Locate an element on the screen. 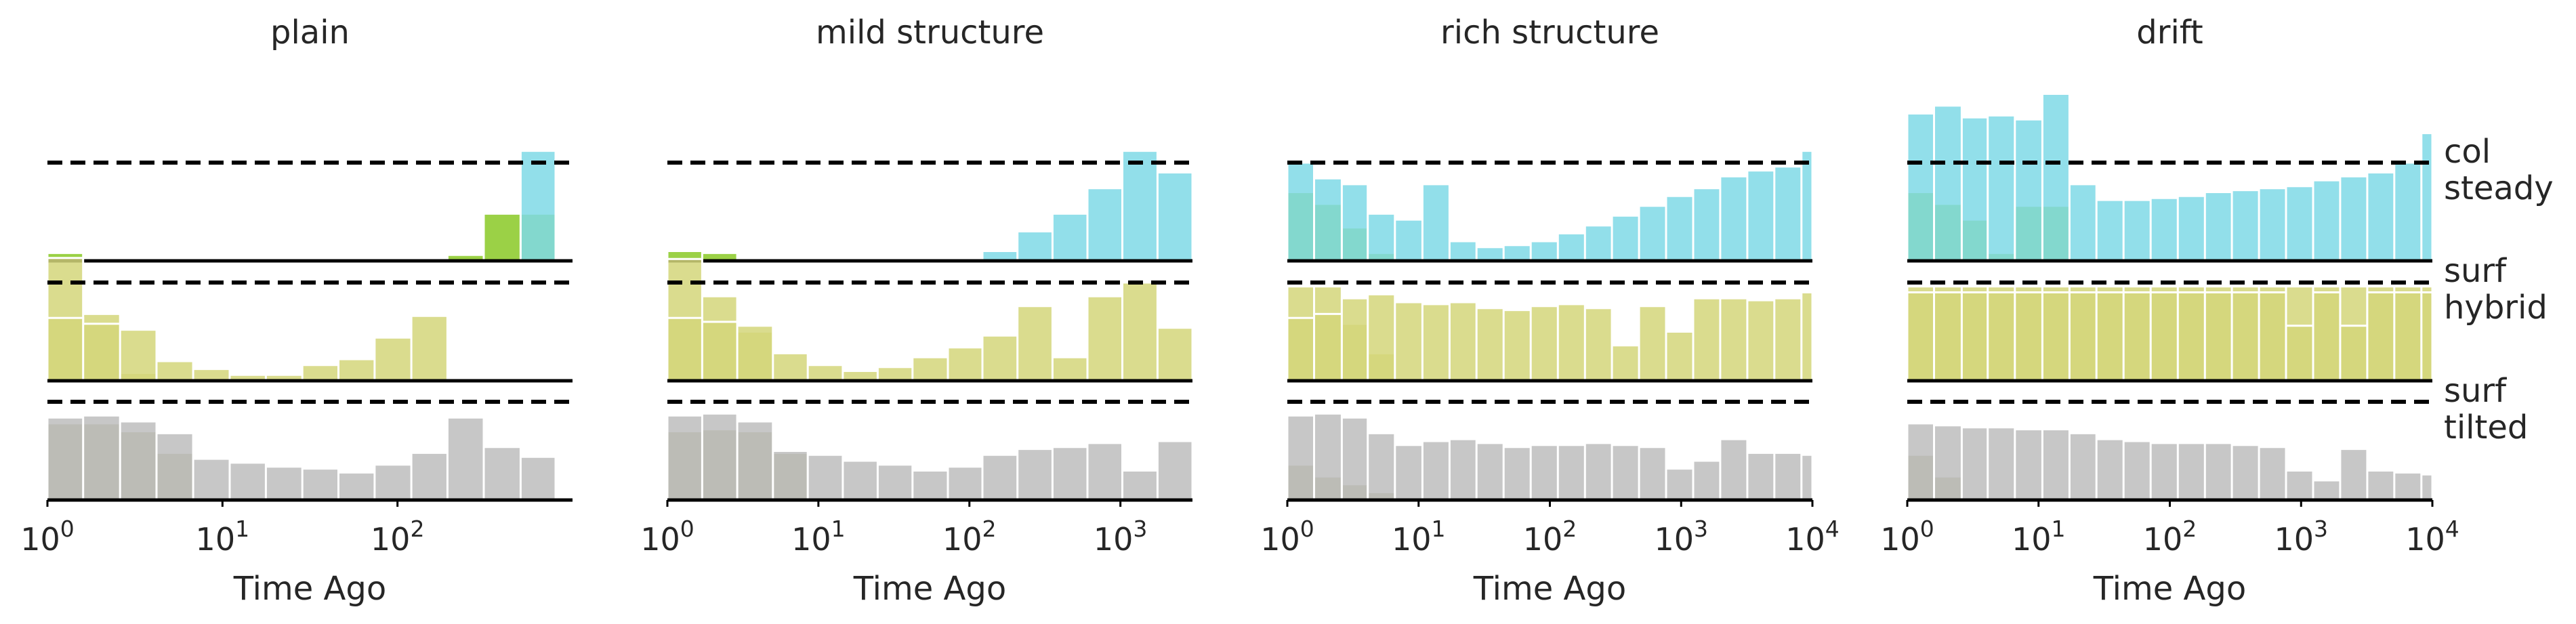 The width and height of the screenshot is (2576, 624). row-label-line2: hybrid is located at coordinates (2496, 308).